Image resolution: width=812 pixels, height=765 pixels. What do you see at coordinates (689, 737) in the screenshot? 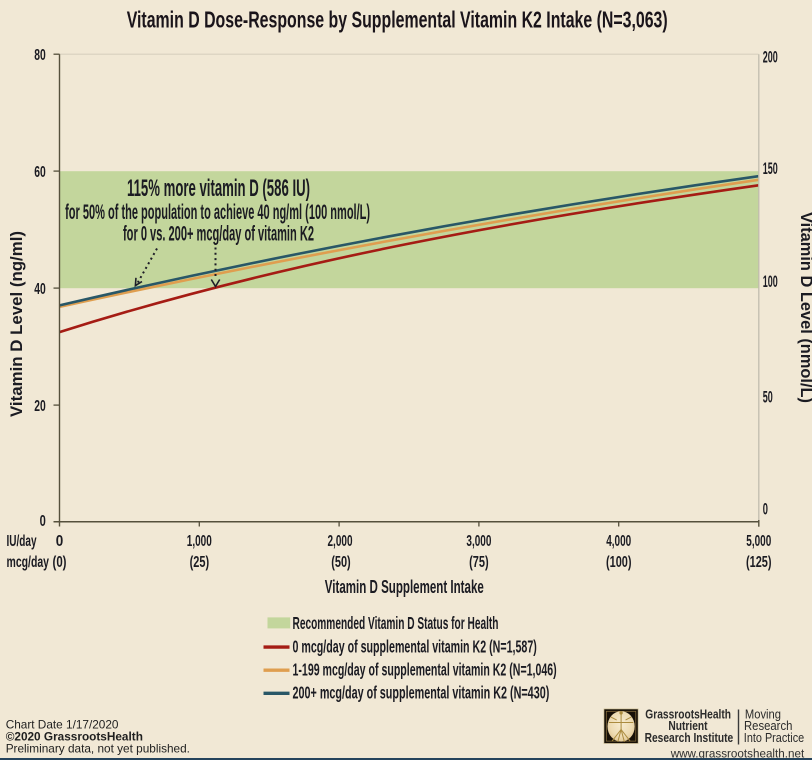
I see `svg-text: Research Institute` at bounding box center [689, 737].